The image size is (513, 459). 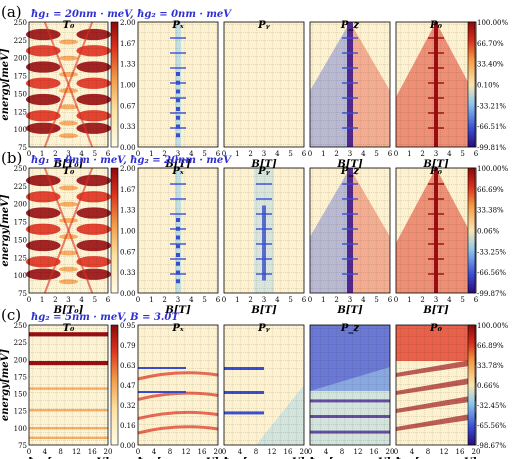 I want to click on colorbar-tick-label: 0.06%, so click(x=488, y=232).